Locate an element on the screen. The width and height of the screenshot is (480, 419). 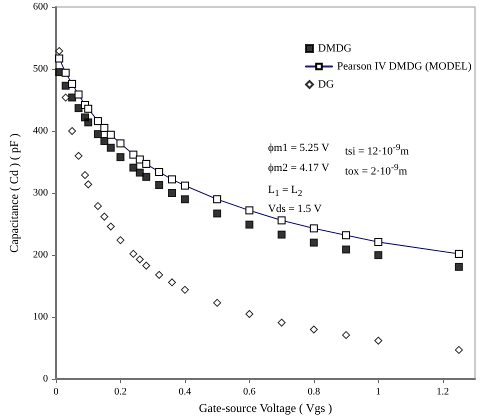
x-tick-label: 0.2 is located at coordinates (120, 392).